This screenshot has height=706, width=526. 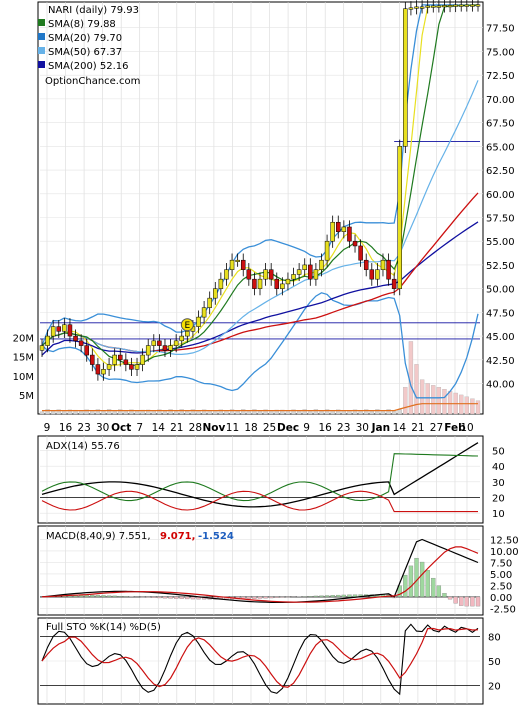 I want to click on price-tick-label: 72.50, so click(x=500, y=76).